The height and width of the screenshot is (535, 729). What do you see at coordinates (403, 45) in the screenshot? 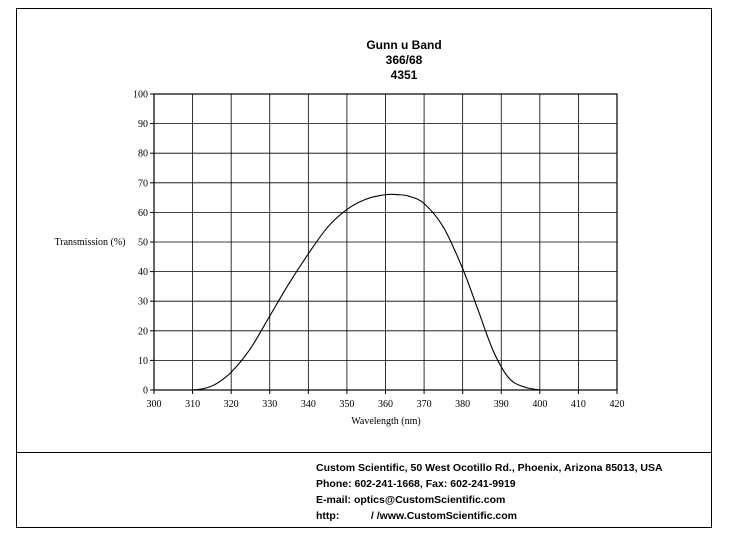
I see `chart-title-line-1: Gunn u Band` at bounding box center [403, 45].